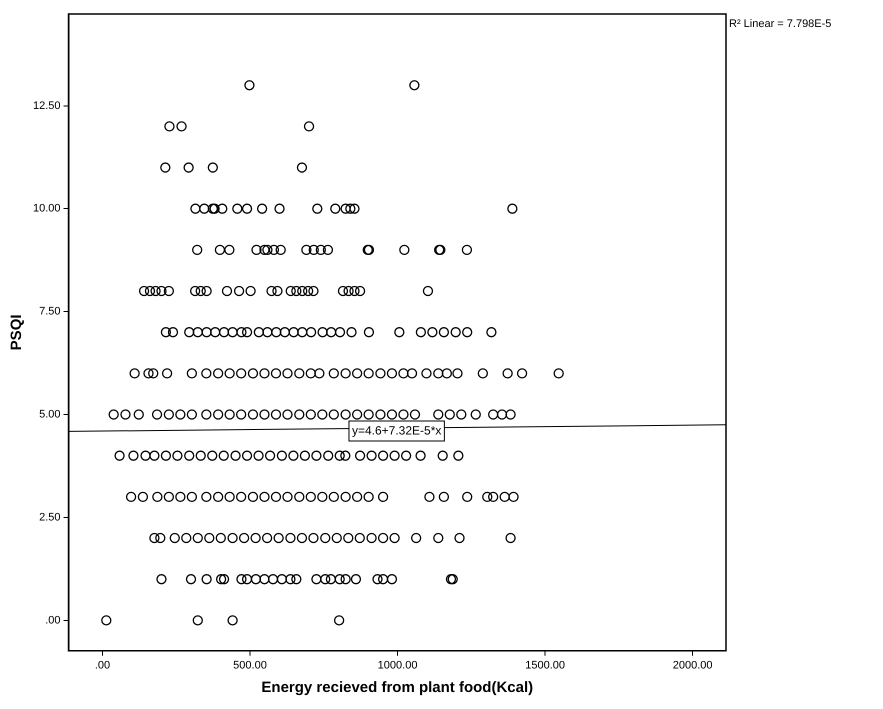  Describe the element at coordinates (398, 665) in the screenshot. I see `x-tick-label: 1000.00` at that location.